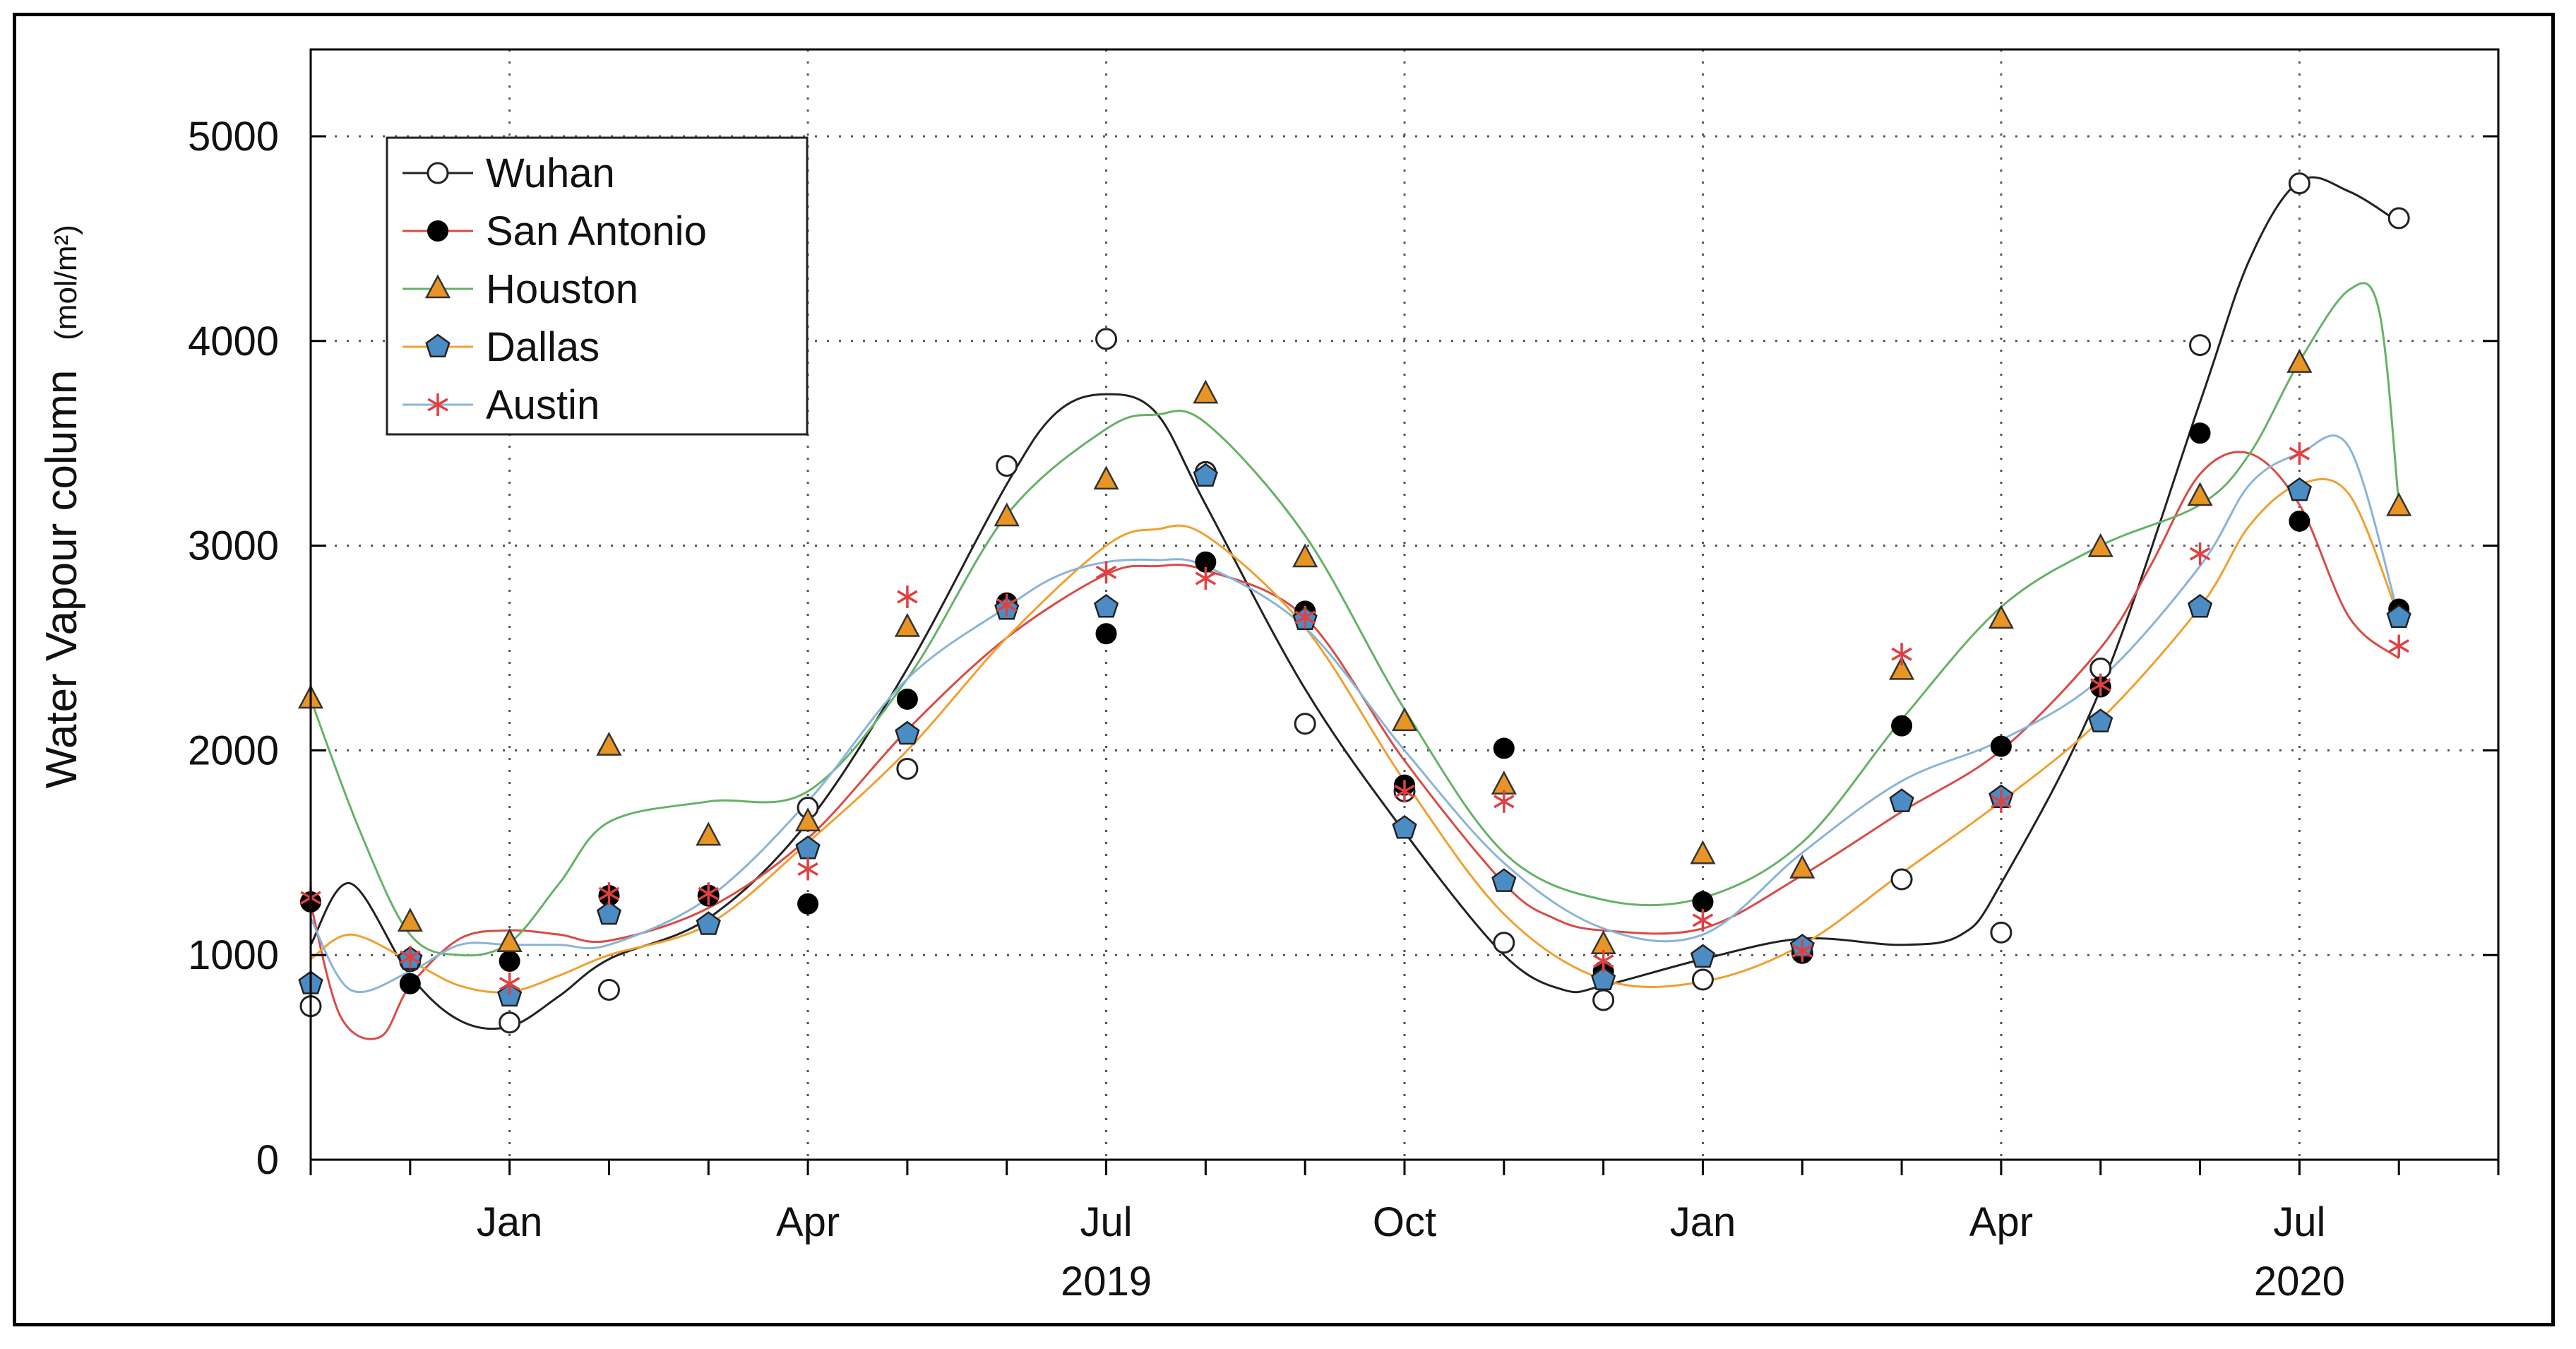  Describe the element at coordinates (543, 347) in the screenshot. I see `legend-label-dallas: Dallas` at that location.